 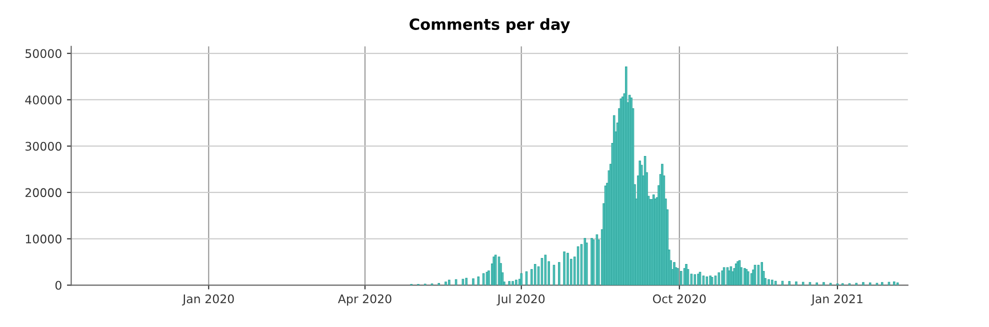 What do you see at coordinates (44, 146) in the screenshot?
I see `y-tick-label: 30000` at bounding box center [44, 146].